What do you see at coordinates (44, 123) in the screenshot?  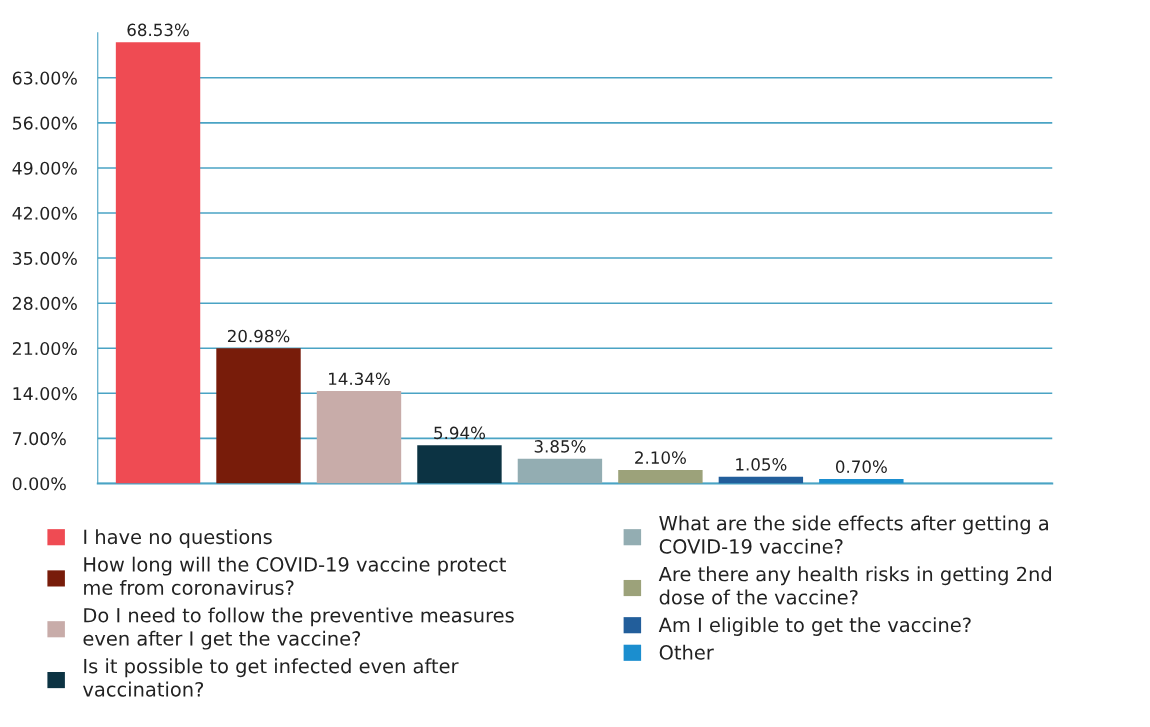 I see `y-tick-label: 56.00%` at bounding box center [44, 123].